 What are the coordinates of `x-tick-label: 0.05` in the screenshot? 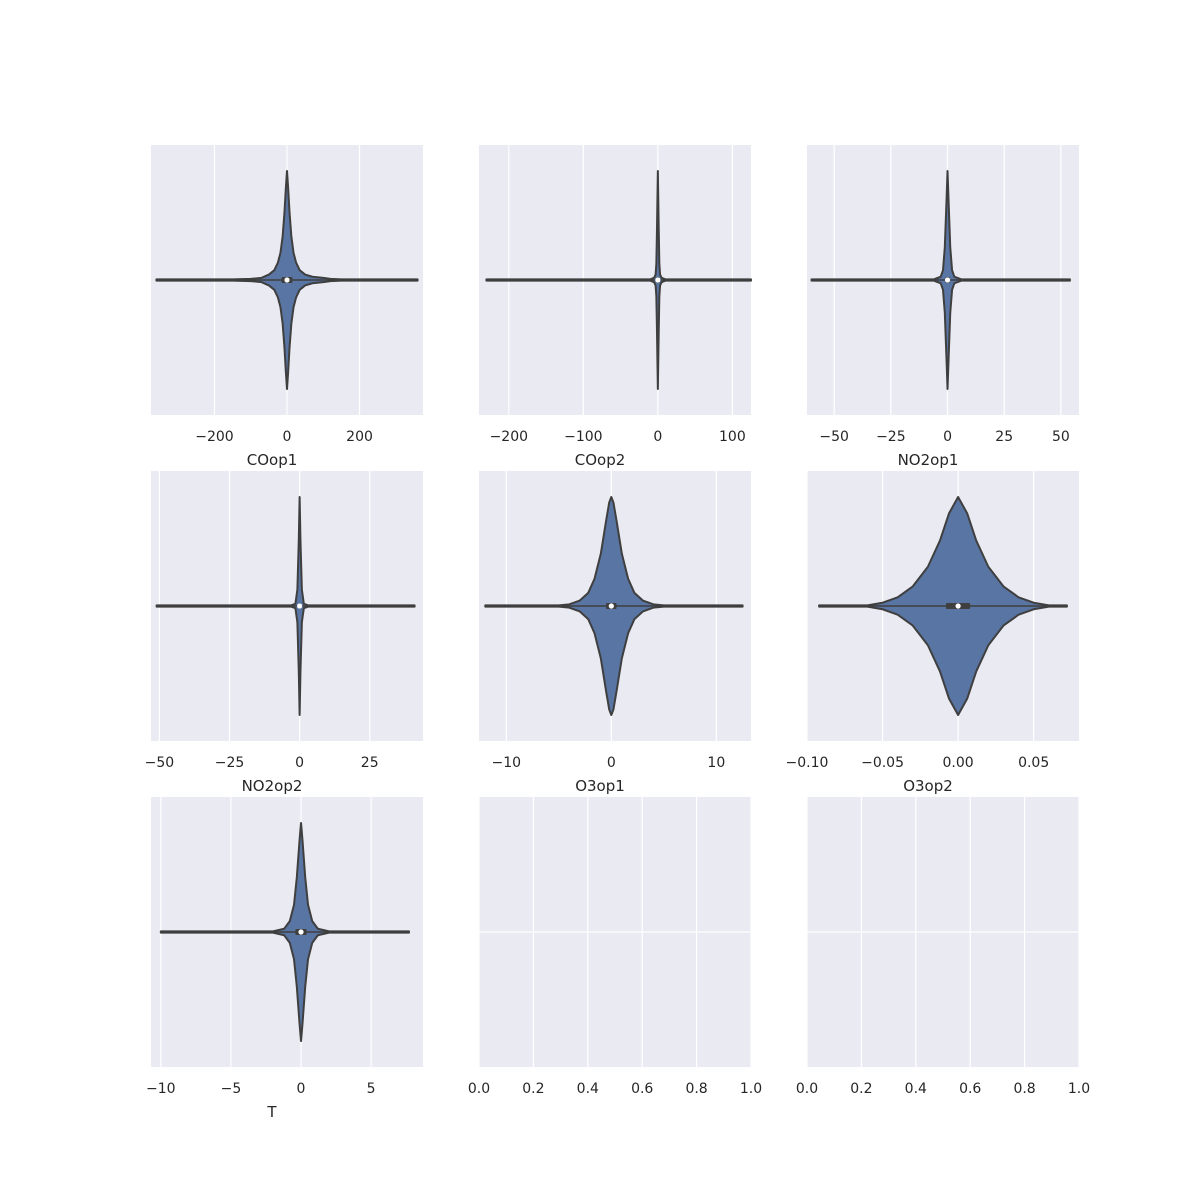 It's located at (1033, 763).